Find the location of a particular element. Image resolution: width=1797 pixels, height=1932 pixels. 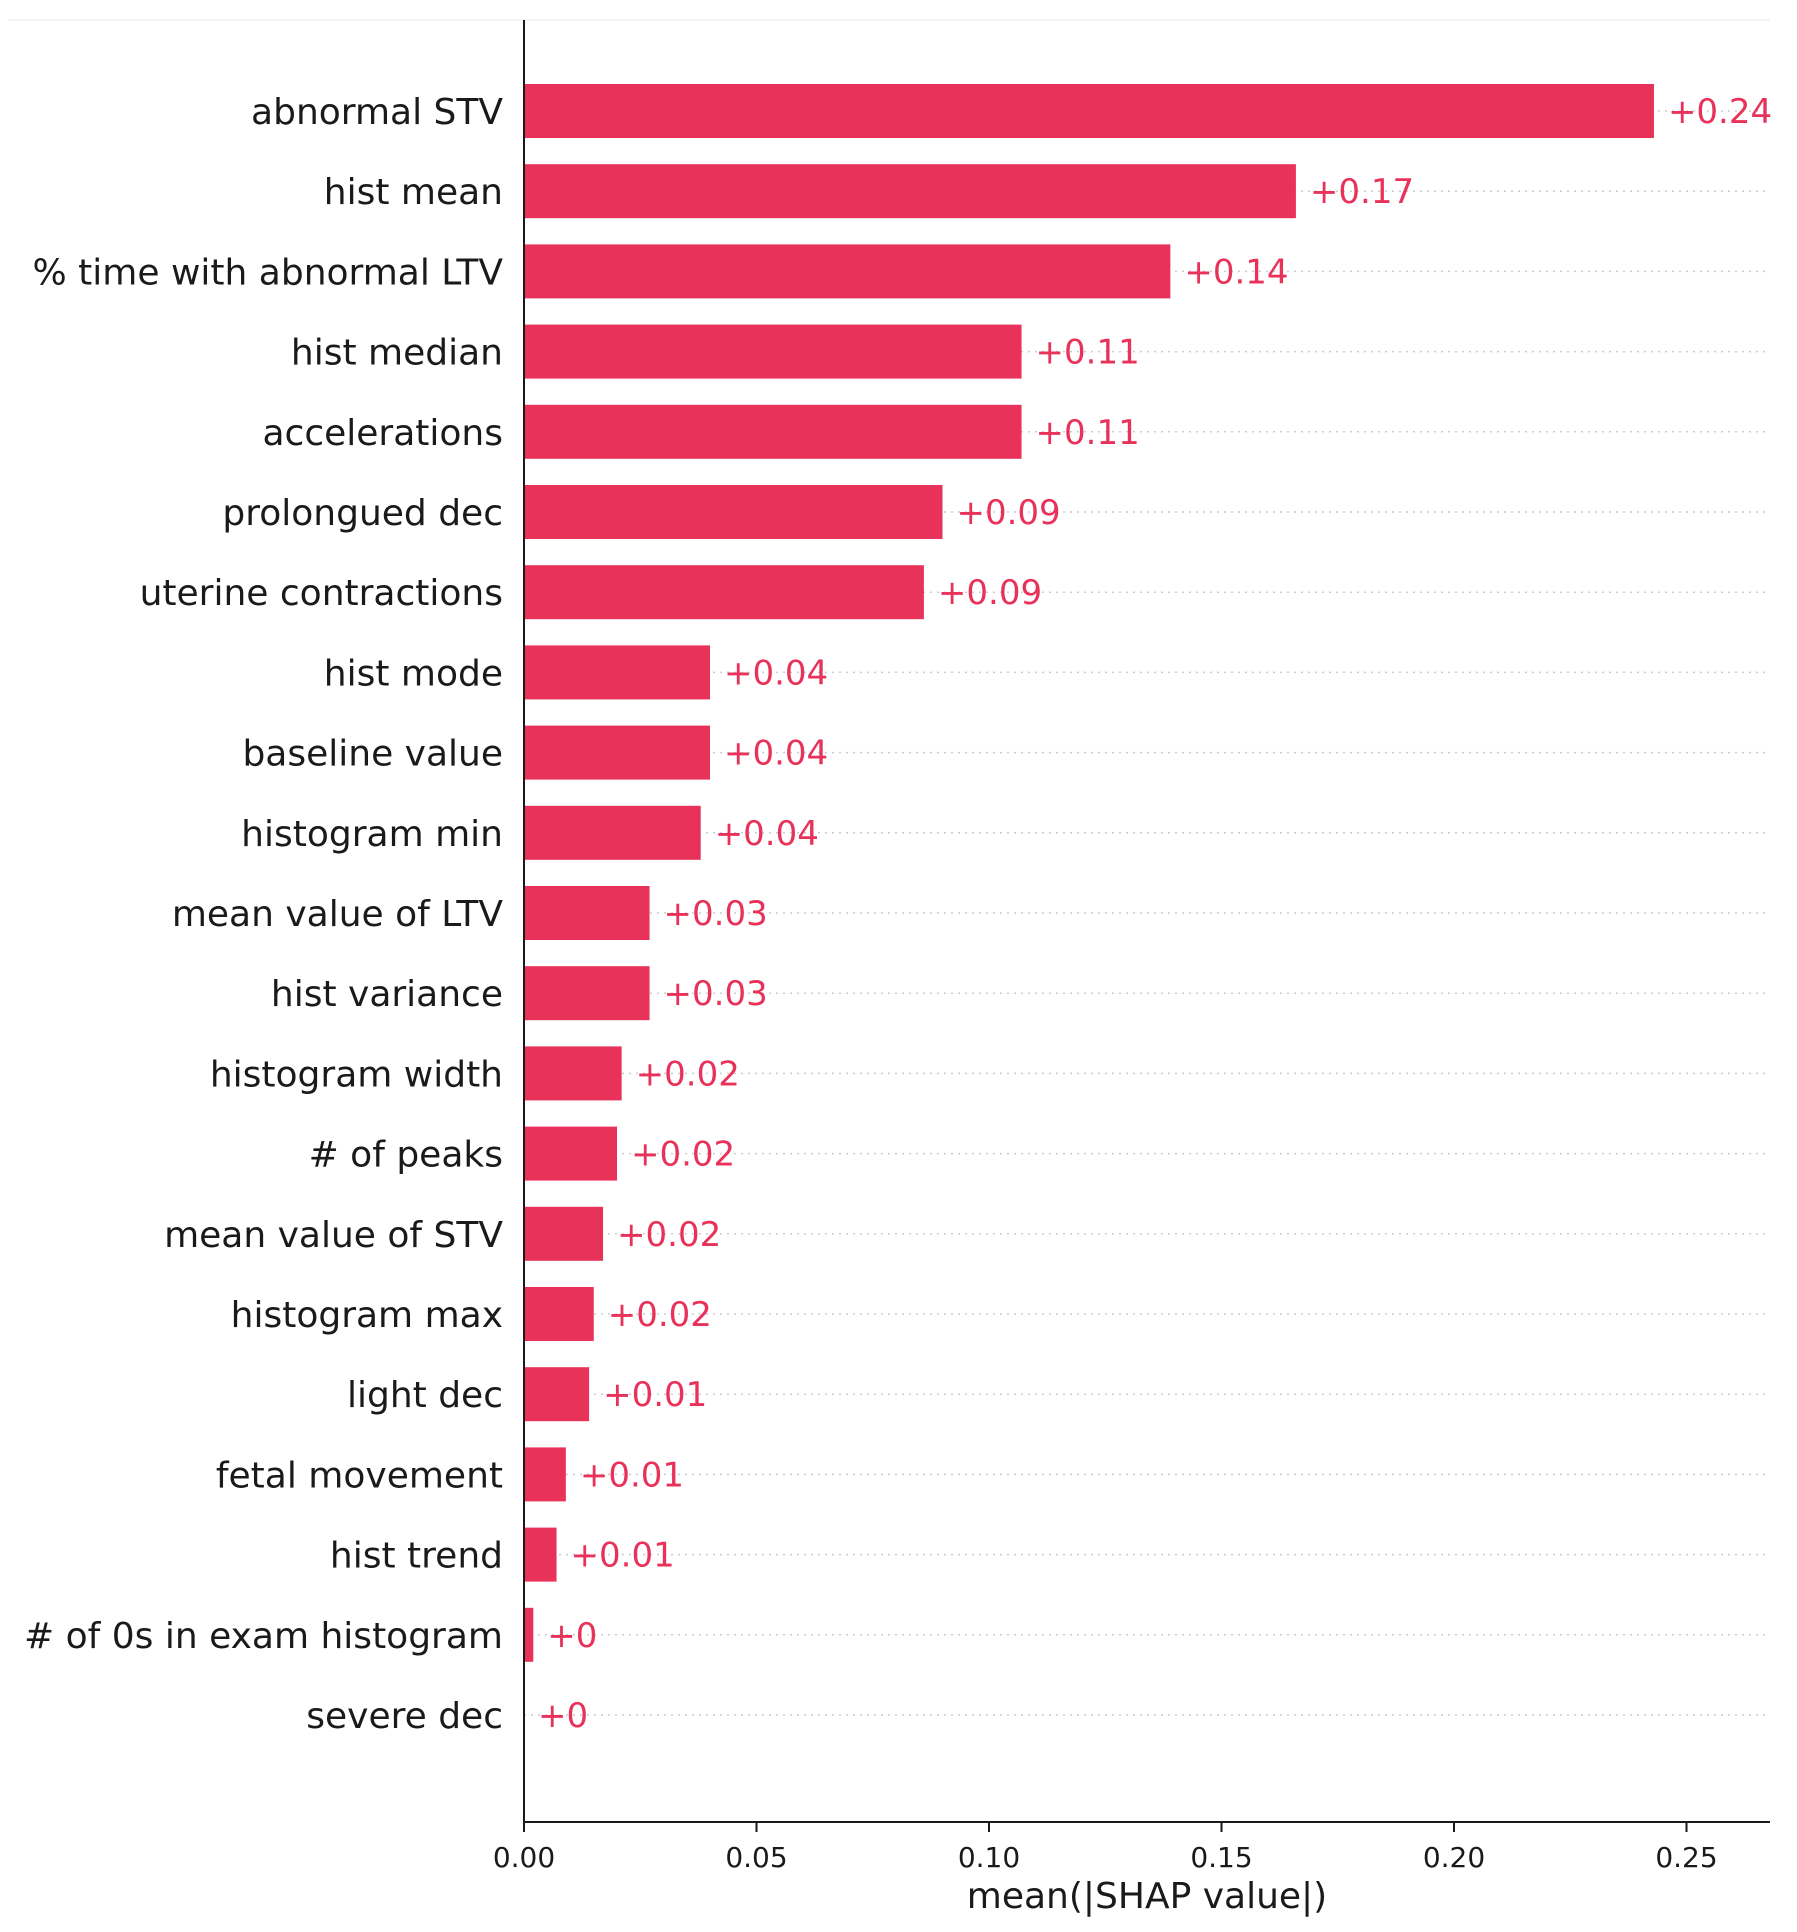

x-tick-label: 0.05 is located at coordinates (756, 1857).